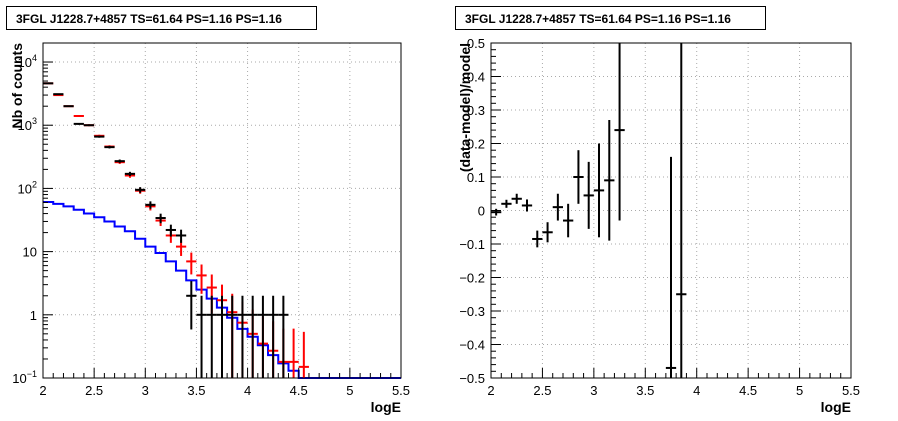 This screenshot has width=898, height=421. I want to click on y-tick-label: 0.5, so click(476, 43).